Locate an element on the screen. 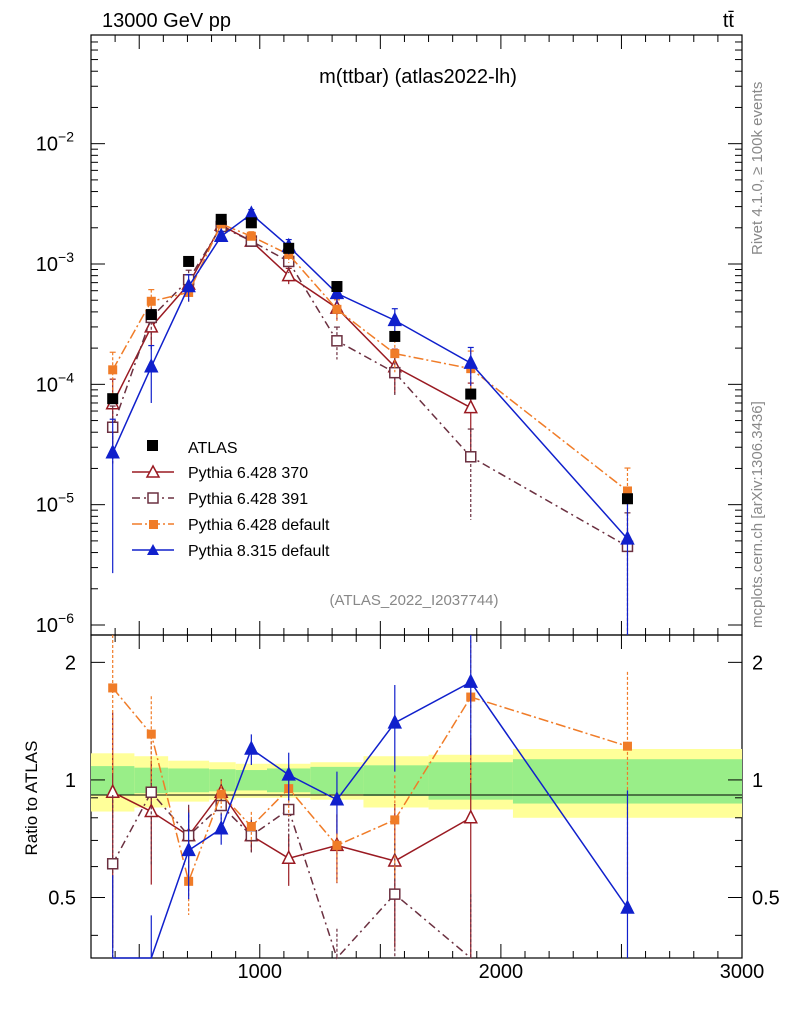  legend-label-atlas: ATLAS is located at coordinates (213, 448).